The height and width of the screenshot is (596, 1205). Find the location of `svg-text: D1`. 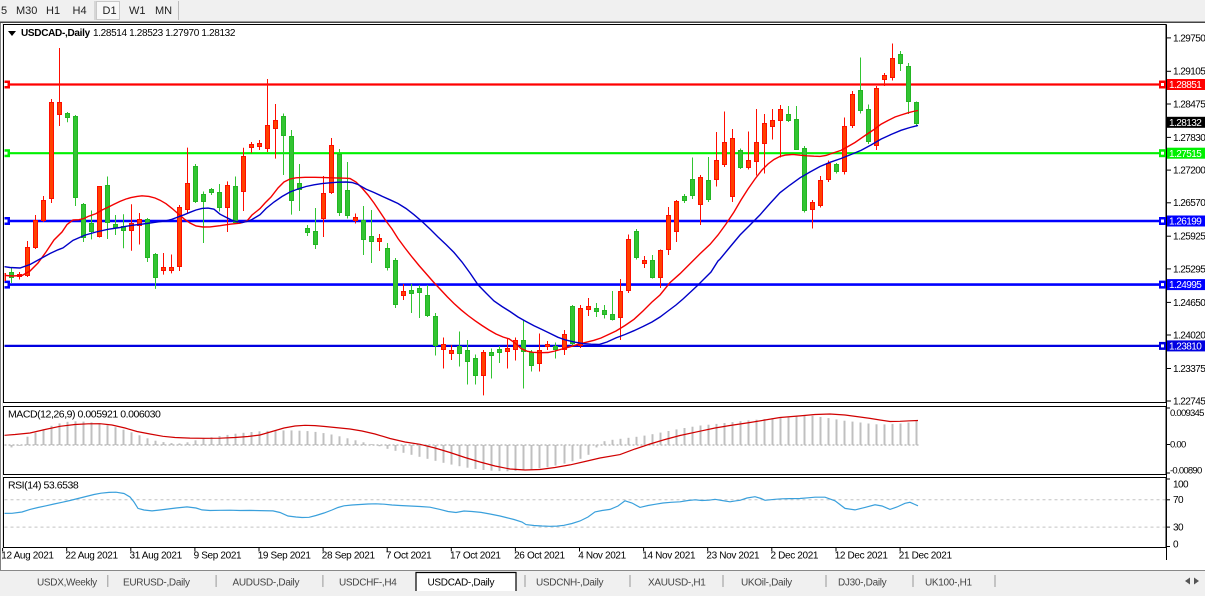

svg-text: D1 is located at coordinates (110, 11).